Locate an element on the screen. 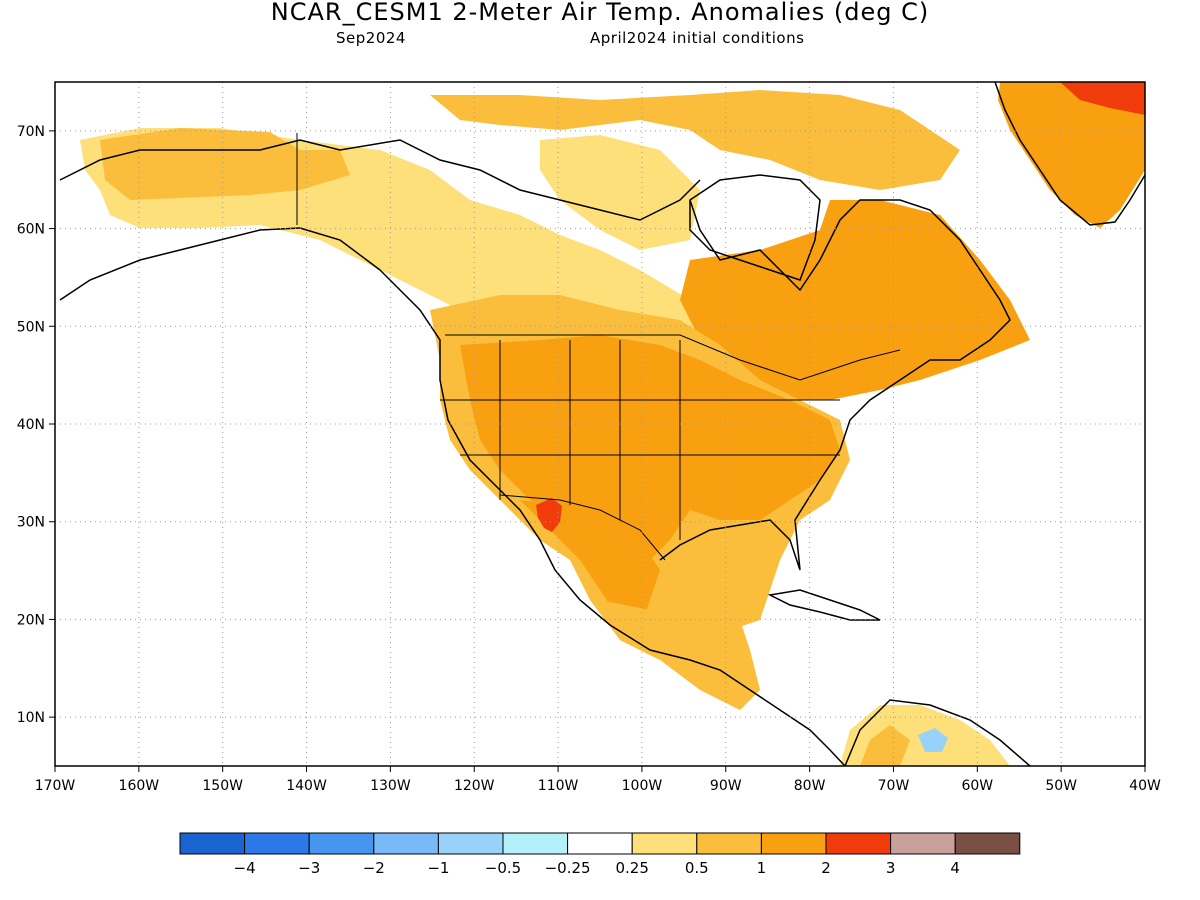  colorbar-label: −1 is located at coordinates (438, 868).